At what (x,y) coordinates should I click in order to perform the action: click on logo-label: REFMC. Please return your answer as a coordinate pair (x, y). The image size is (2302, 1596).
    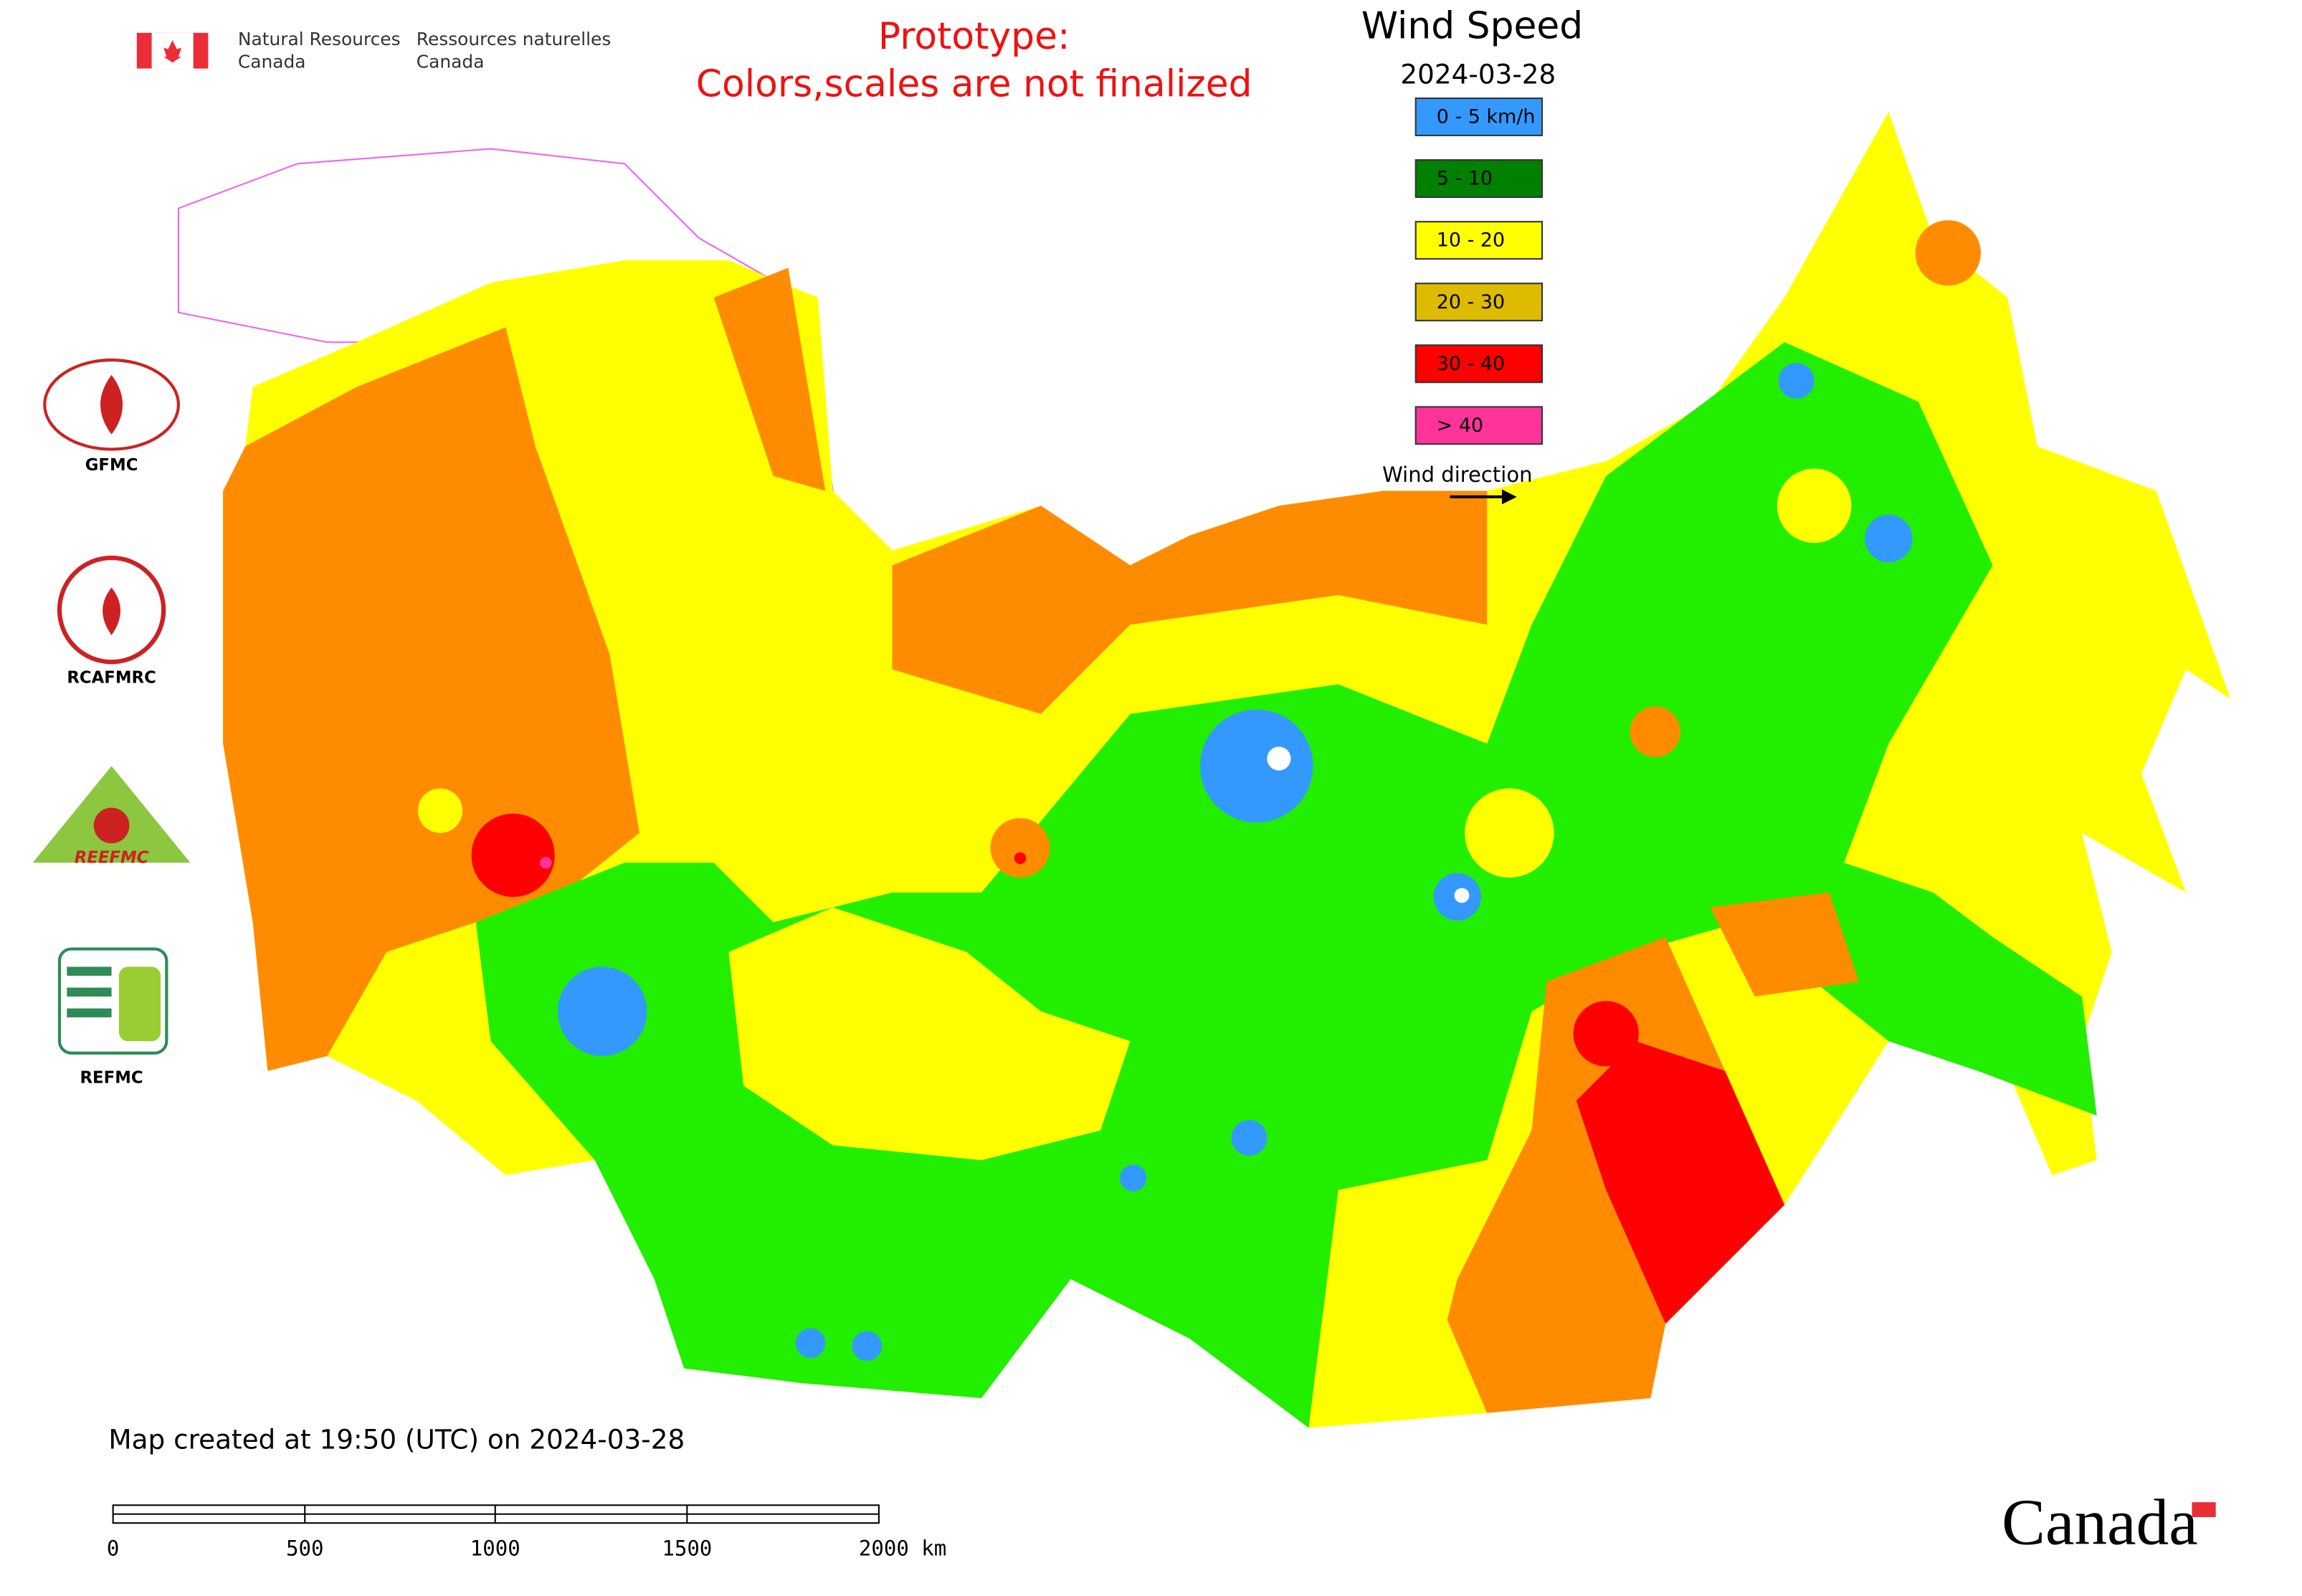
    Looking at the image, I should click on (112, 1078).